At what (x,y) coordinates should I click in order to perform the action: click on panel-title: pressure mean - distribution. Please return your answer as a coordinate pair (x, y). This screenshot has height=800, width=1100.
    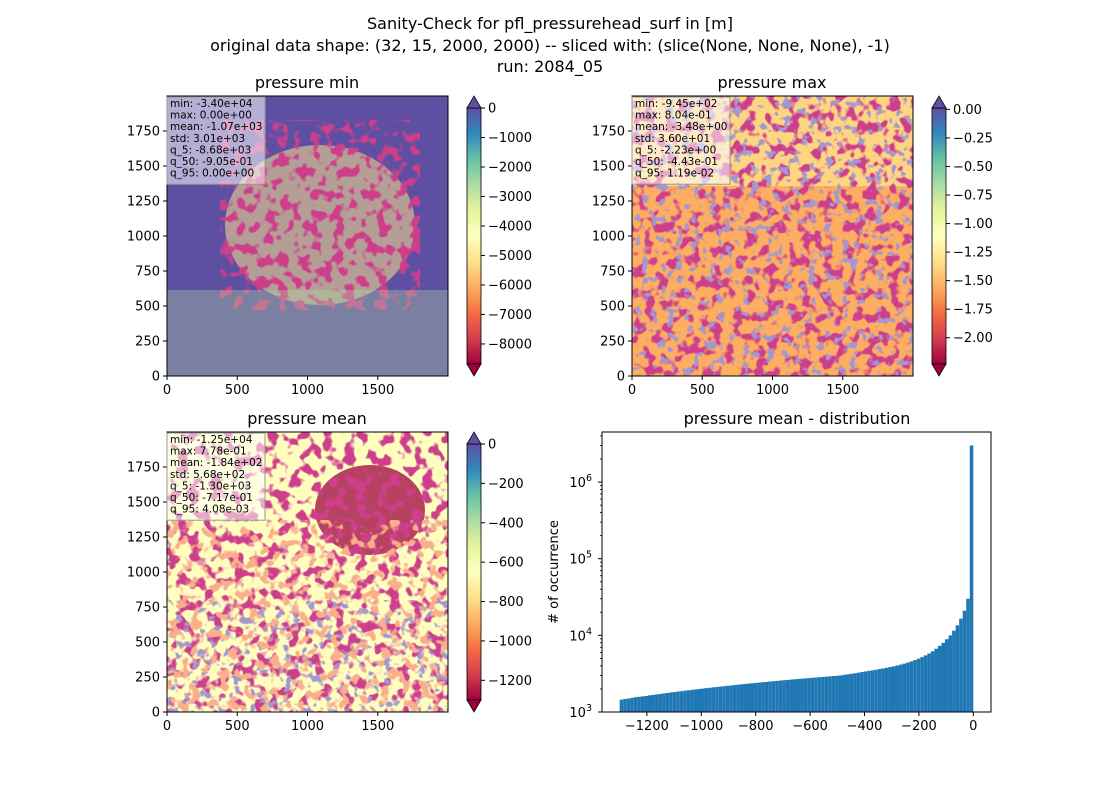
    Looking at the image, I should click on (797, 418).